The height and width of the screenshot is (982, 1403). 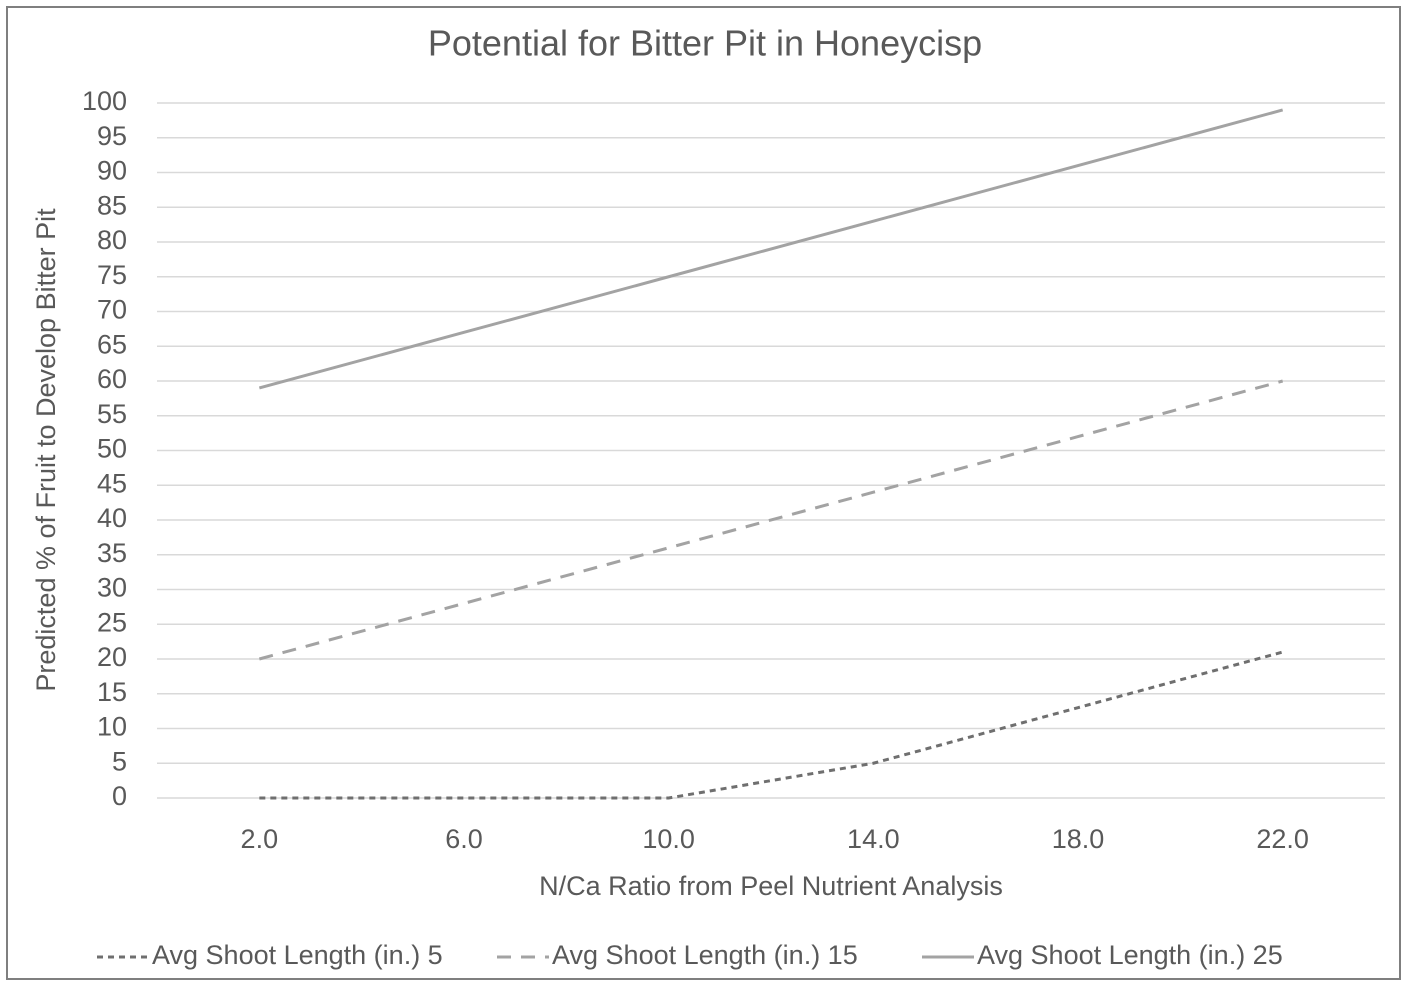 I want to click on y-tick-label: 100, so click(x=104, y=101).